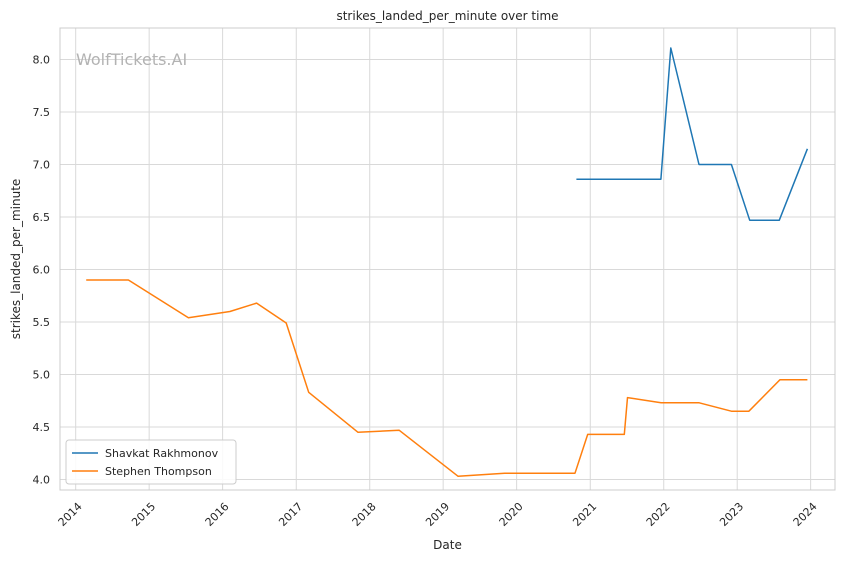  I want to click on x-tick-label: 2014, so click(70, 514).